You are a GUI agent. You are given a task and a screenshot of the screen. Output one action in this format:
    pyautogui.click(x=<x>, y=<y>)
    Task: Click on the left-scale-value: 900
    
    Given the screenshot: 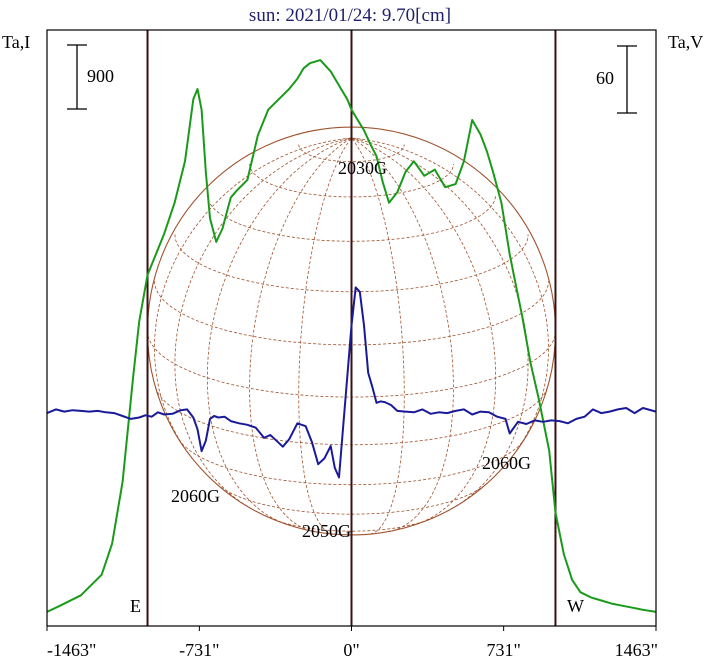 What is the action you would take?
    pyautogui.click(x=100, y=76)
    